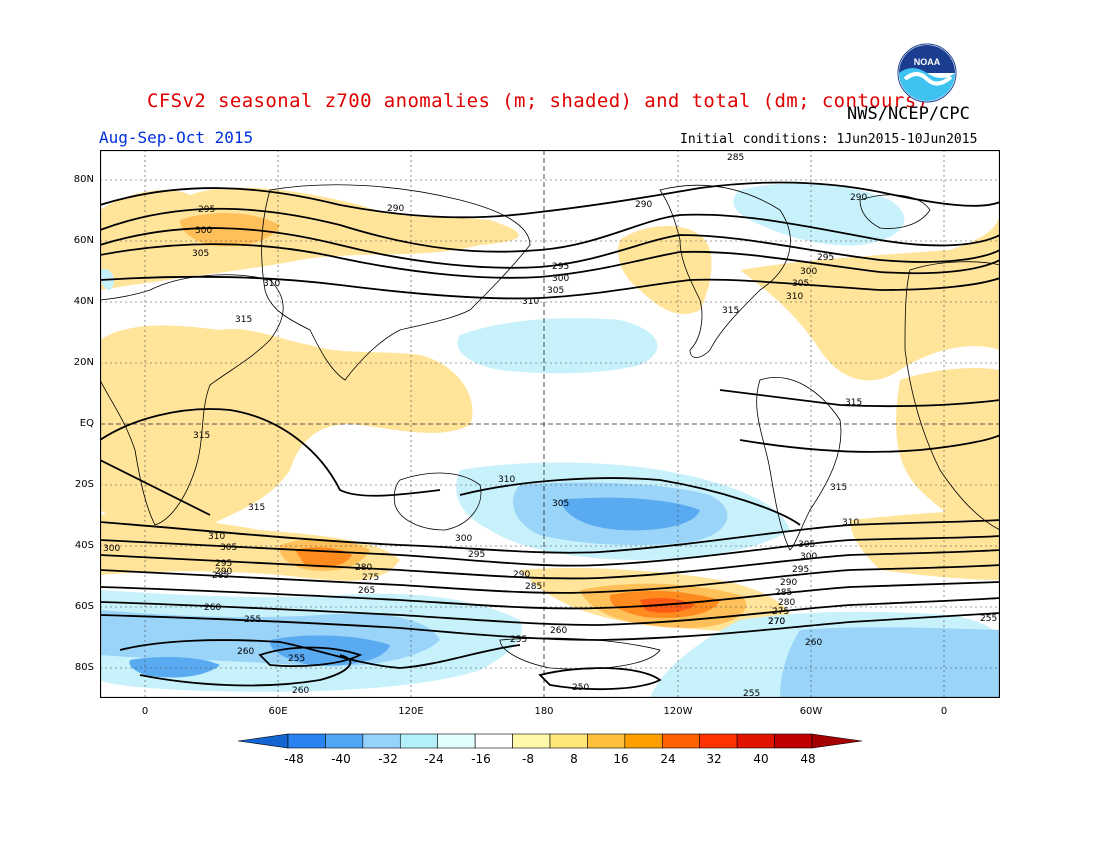 The height and width of the screenshot is (850, 1100). What do you see at coordinates (84, 545) in the screenshot?
I see `lat-label: 40S` at bounding box center [84, 545].